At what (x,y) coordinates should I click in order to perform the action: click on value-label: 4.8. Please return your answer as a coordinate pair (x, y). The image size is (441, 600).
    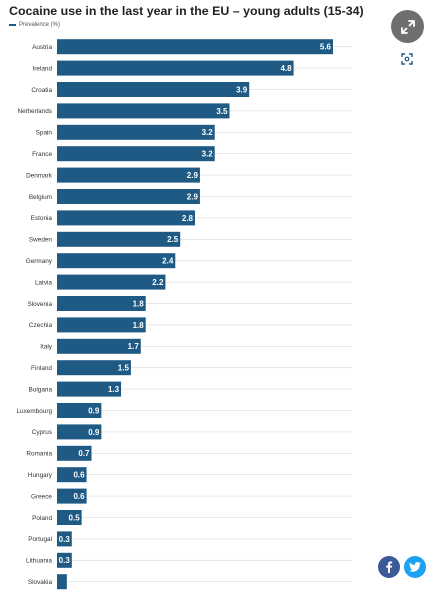
    Looking at the image, I should click on (286, 68).